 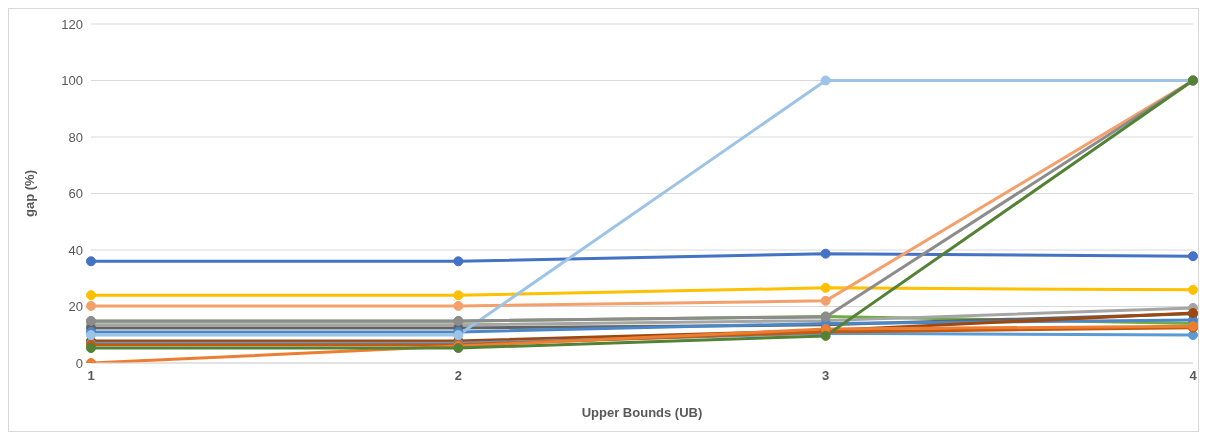 What do you see at coordinates (79, 363) in the screenshot?
I see `y-tick-label: 0` at bounding box center [79, 363].